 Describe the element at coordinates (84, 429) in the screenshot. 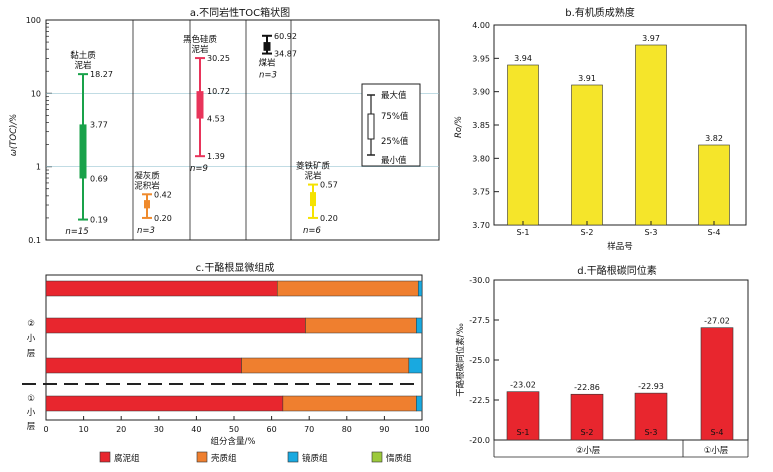

I see `panel-c-x-tick-label: 10` at that location.